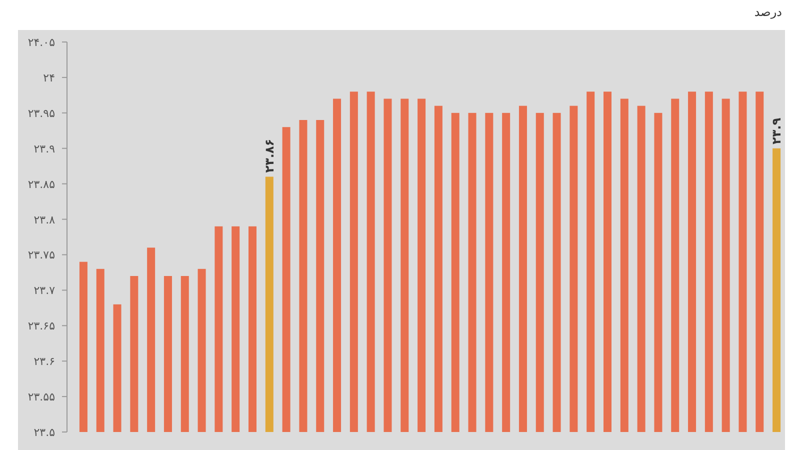  I want to click on y-tick-label: ۲۳.۷, so click(45, 291).